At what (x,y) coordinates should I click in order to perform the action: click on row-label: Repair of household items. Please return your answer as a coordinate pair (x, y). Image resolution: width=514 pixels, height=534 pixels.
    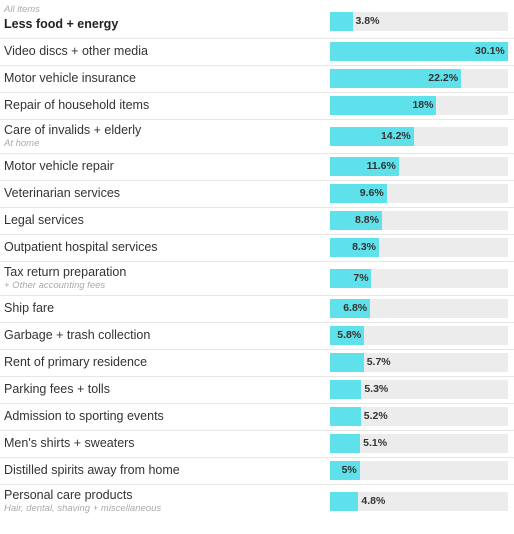
    Looking at the image, I should click on (77, 105).